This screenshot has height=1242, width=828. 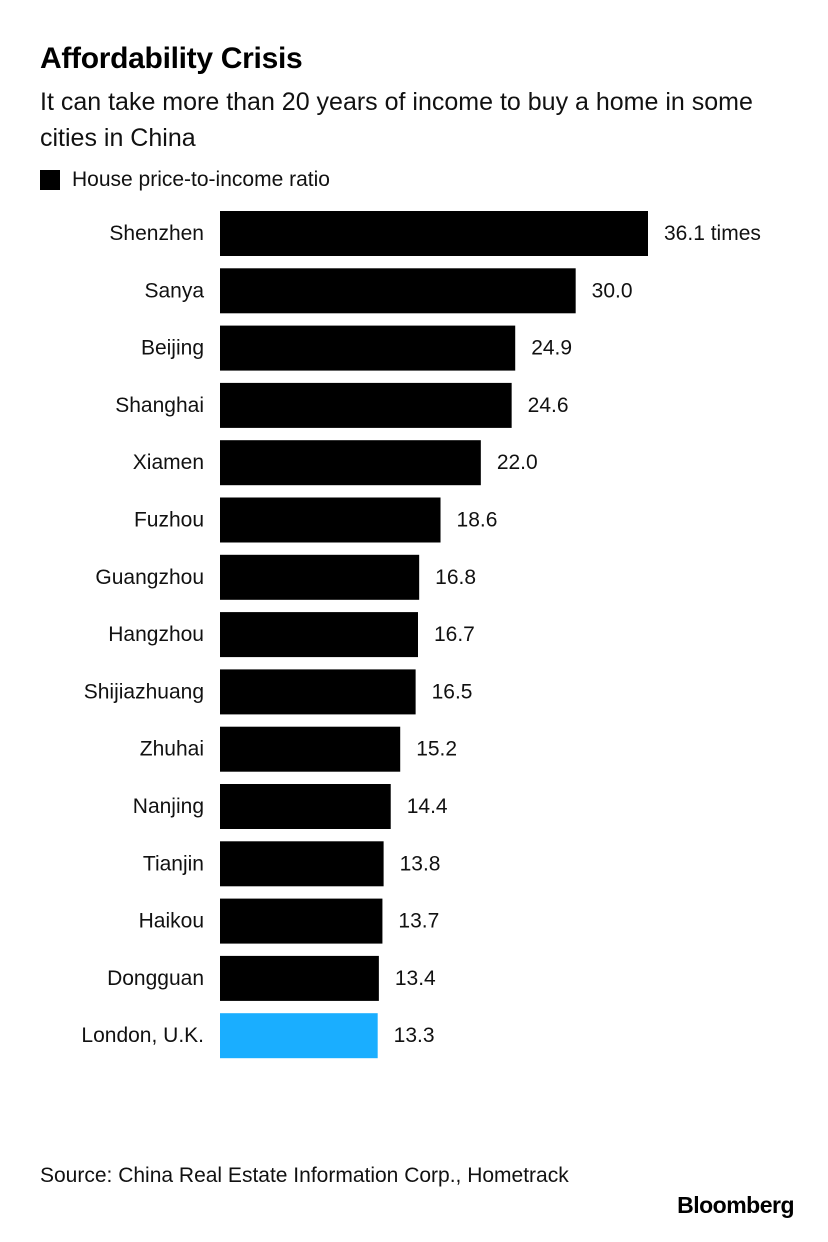 What do you see at coordinates (169, 520) in the screenshot?
I see `category-label: Fuzhou` at bounding box center [169, 520].